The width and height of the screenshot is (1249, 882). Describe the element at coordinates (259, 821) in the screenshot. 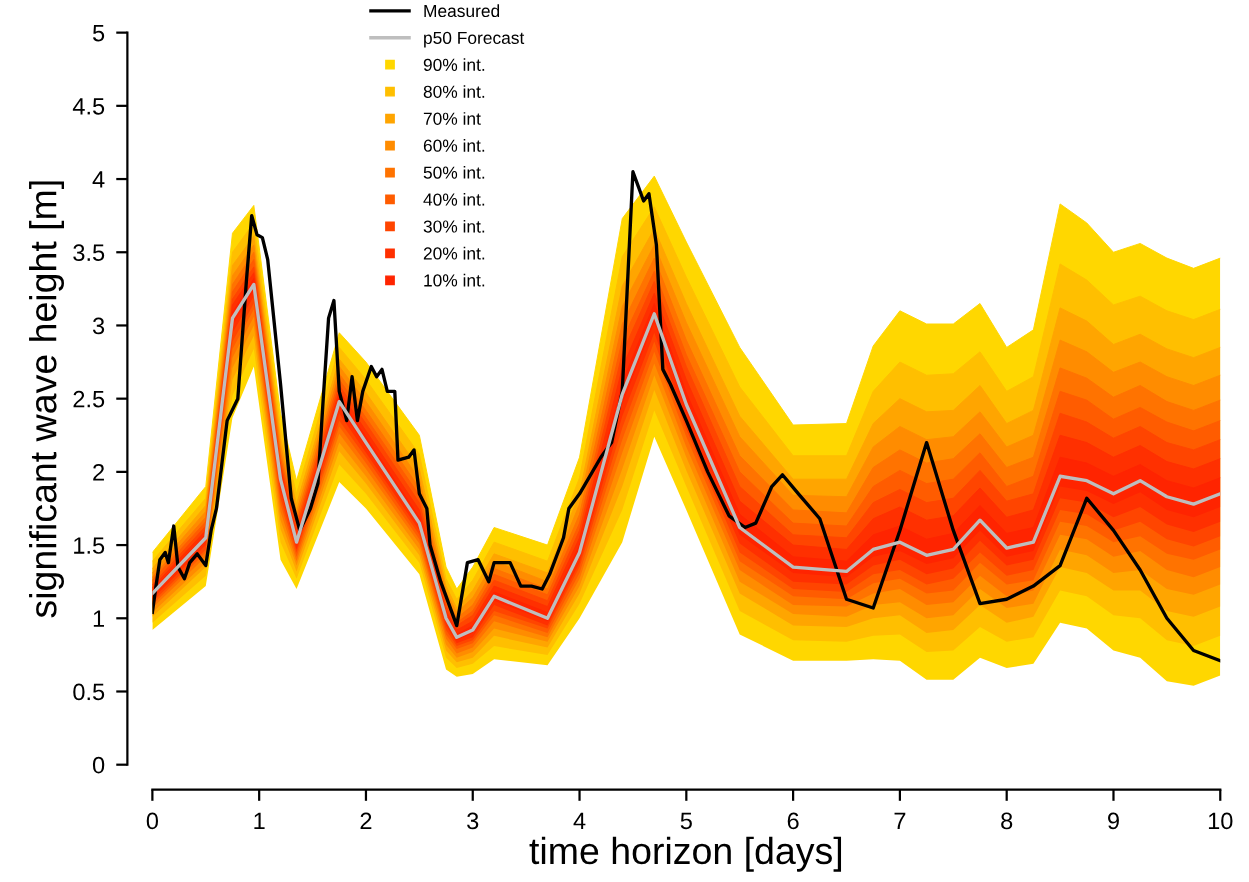

I see `x-tick-label: 1` at that location.